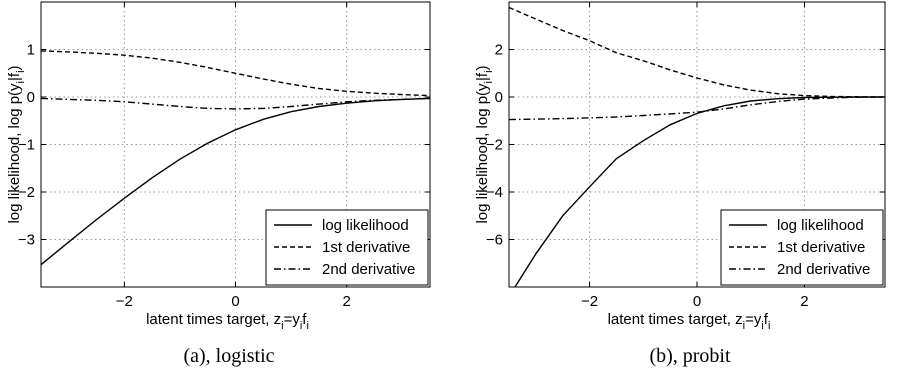  Describe the element at coordinates (494, 192) in the screenshot. I see `y-tick-label: −4` at that location.